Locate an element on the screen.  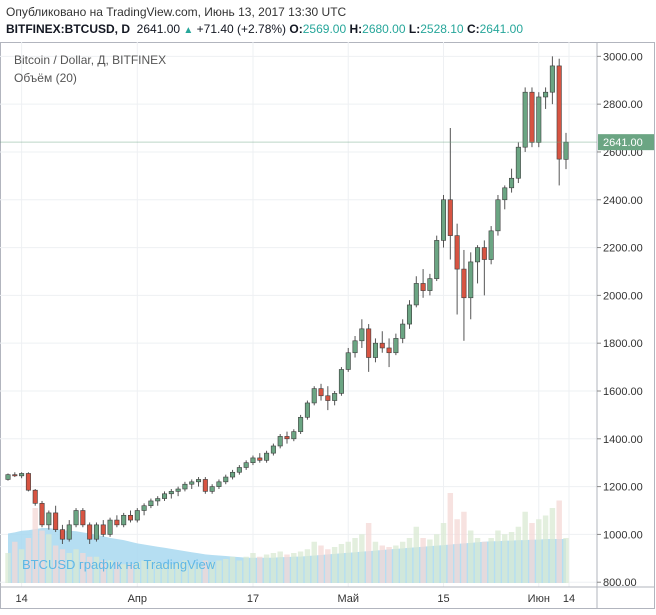
x-tick-label: Июн is located at coordinates (539, 599).